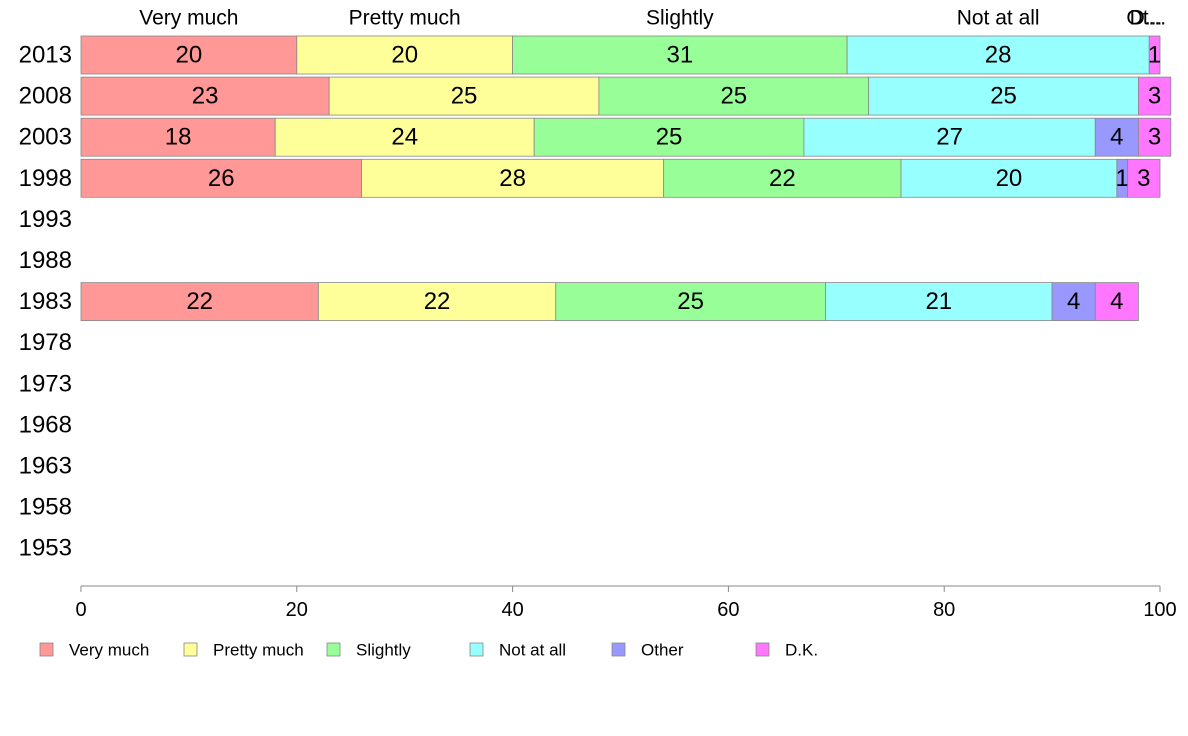  I want to click on year-label-1953: 1953, so click(45, 548).